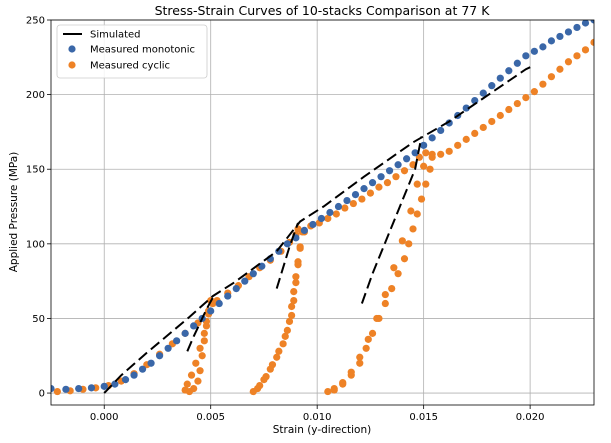 The width and height of the screenshot is (611, 443). What do you see at coordinates (115, 35) in the screenshot?
I see `legend-simulated-label: Simulated` at bounding box center [115, 35].